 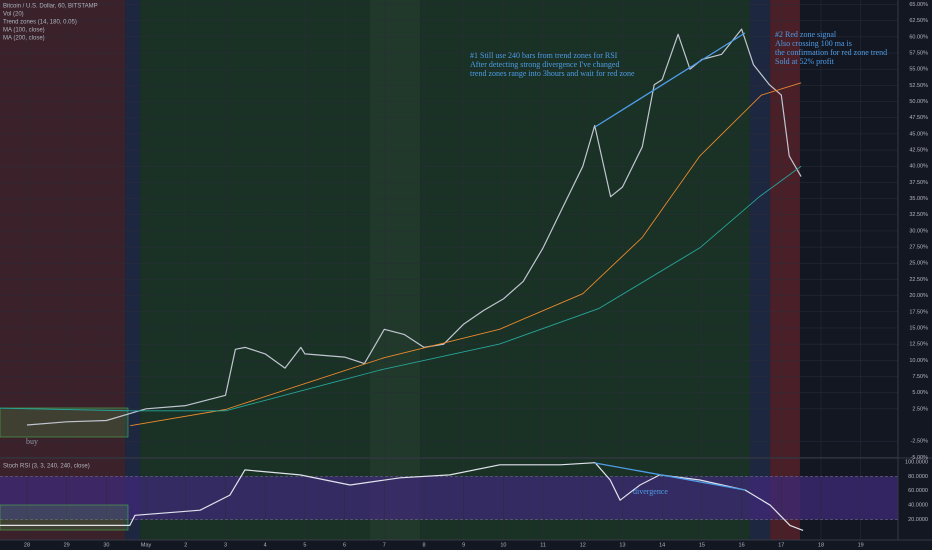 I want to click on x-tick-label: 2, so click(x=185, y=545).